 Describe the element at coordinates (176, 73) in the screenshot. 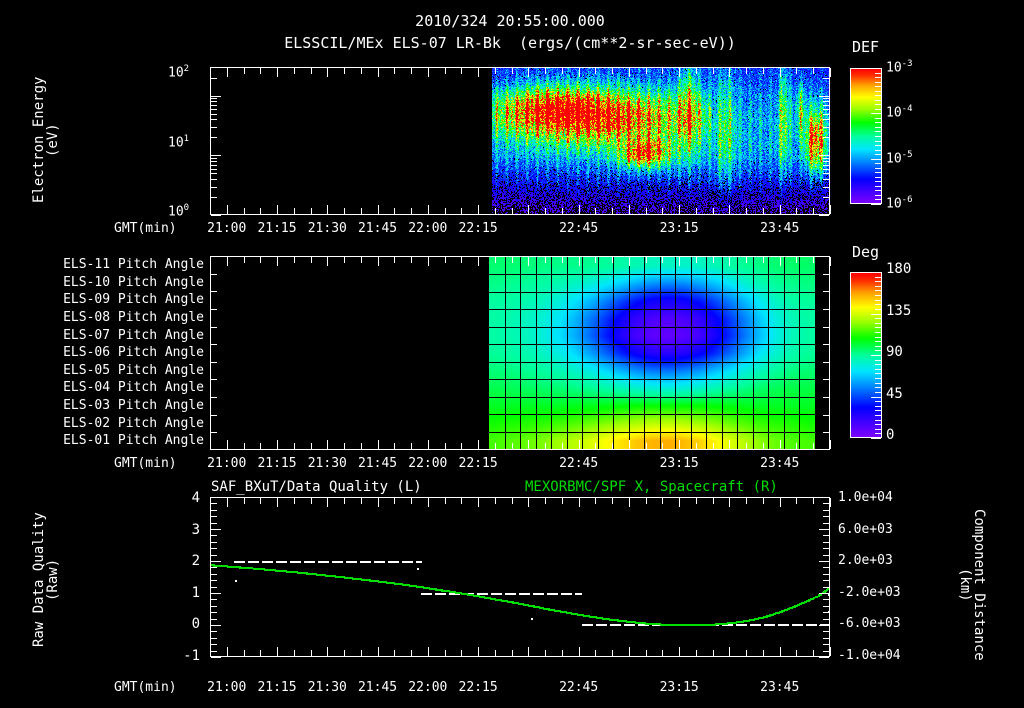

I see `energy-ytick-mantissa-2: 10` at that location.